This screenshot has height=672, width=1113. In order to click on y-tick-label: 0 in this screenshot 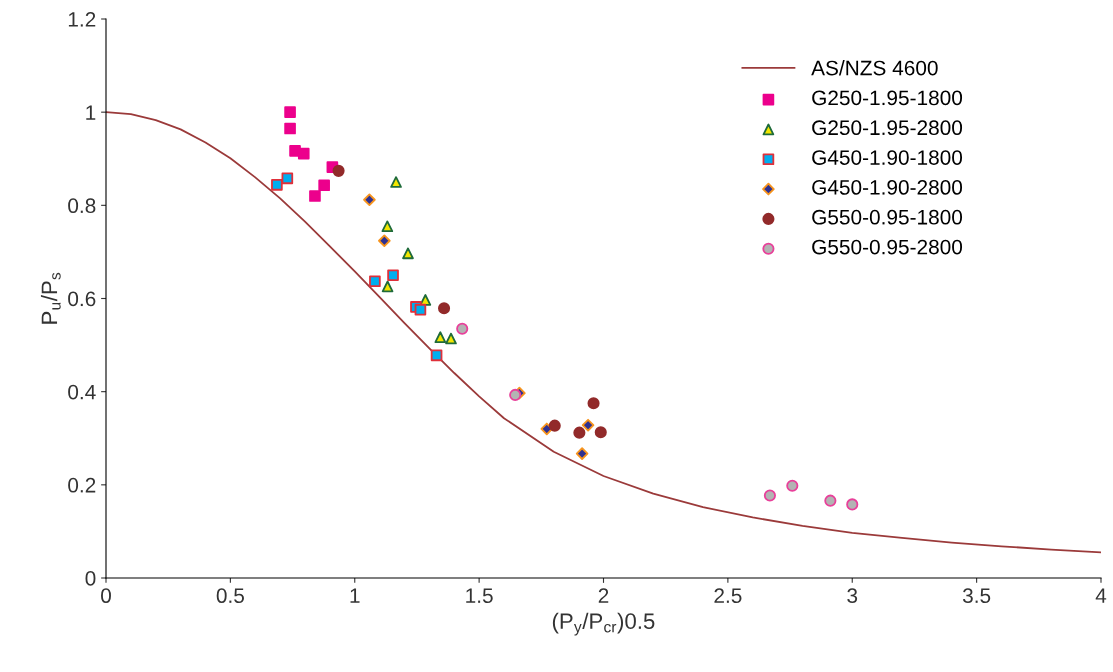, I will do `click(90, 578)`.